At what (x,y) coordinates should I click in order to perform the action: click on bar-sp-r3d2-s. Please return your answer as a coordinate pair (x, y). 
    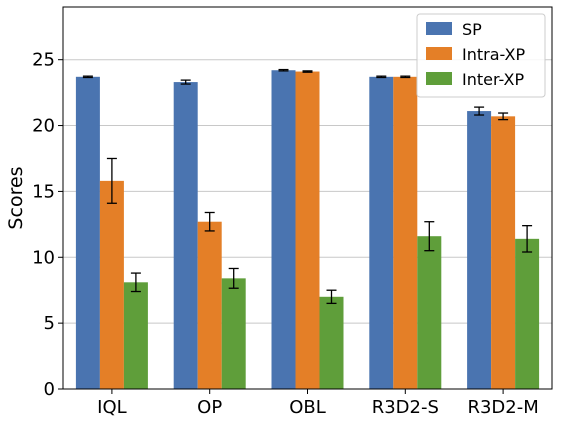
    Looking at the image, I should click on (381, 233).